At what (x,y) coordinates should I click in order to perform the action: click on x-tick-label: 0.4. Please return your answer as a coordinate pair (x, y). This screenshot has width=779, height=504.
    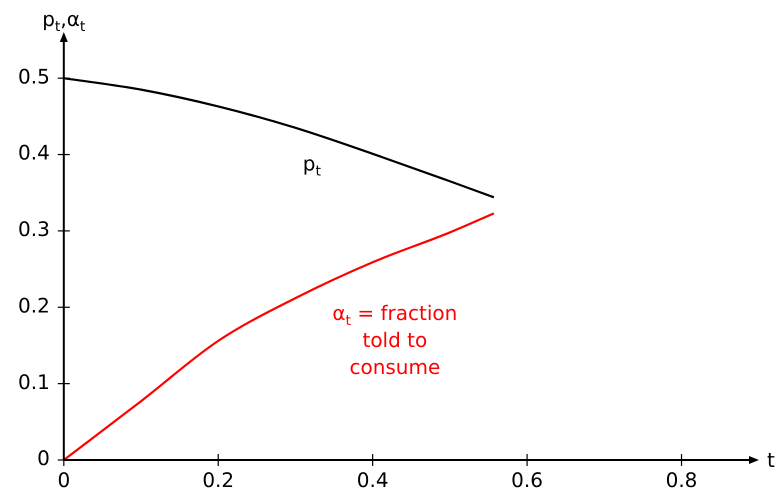
    Looking at the image, I should click on (372, 480).